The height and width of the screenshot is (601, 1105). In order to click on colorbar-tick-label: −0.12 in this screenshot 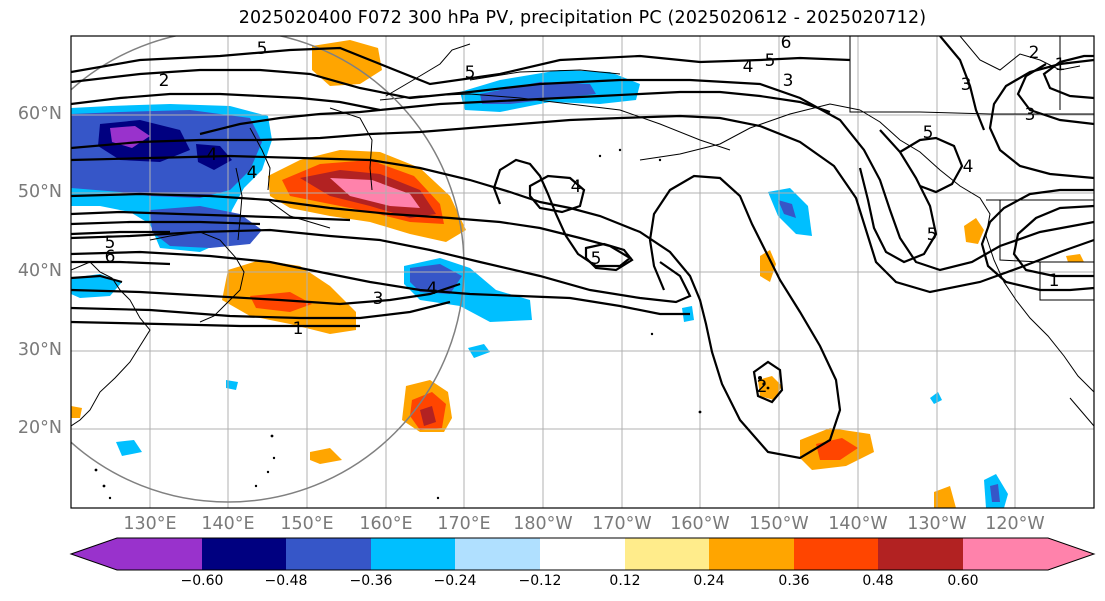, I will do `click(540, 581)`.